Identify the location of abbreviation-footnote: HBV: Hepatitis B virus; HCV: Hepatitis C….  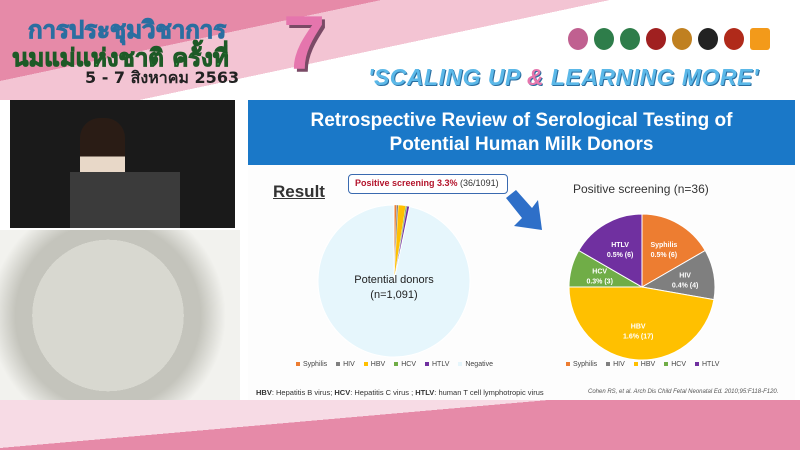
(400, 392).